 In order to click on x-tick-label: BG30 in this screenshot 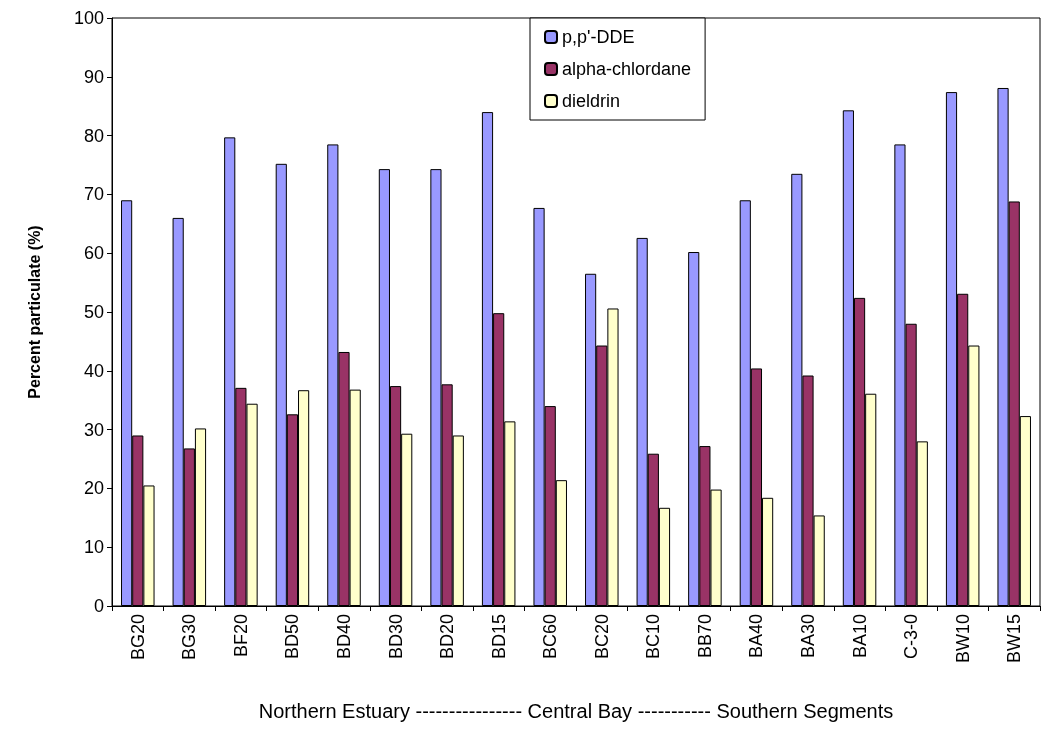, I will do `click(189, 637)`.